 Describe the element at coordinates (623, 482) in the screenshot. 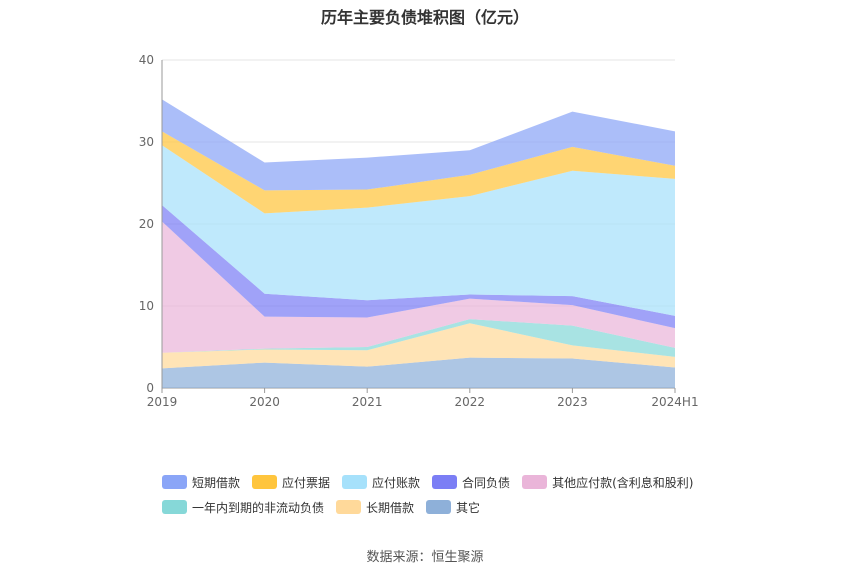

I see `legend-label: 其他应付款(含利息和股利)` at that location.